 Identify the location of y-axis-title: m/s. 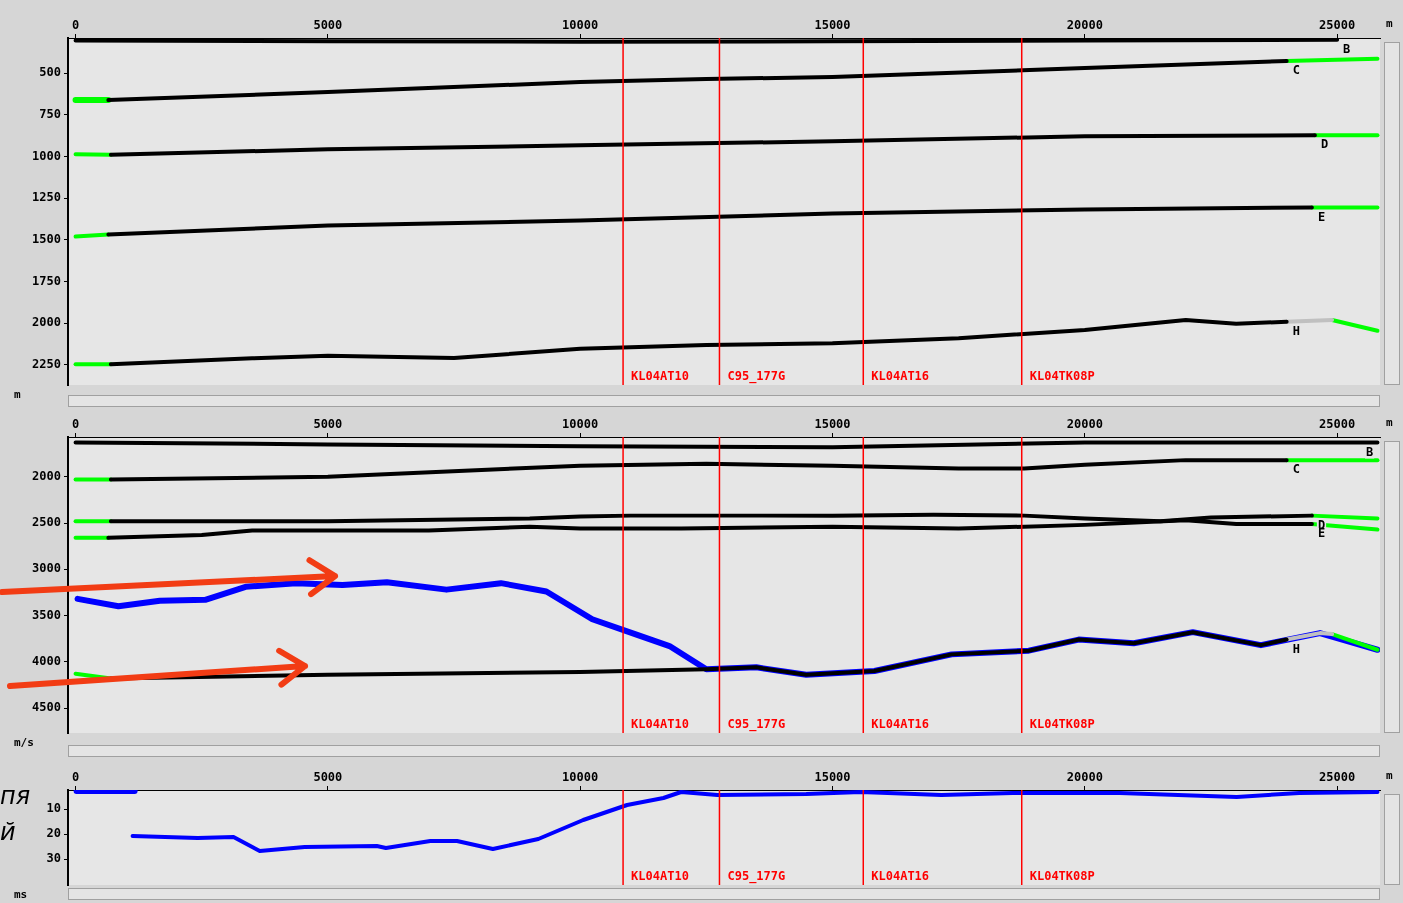
(24, 742).